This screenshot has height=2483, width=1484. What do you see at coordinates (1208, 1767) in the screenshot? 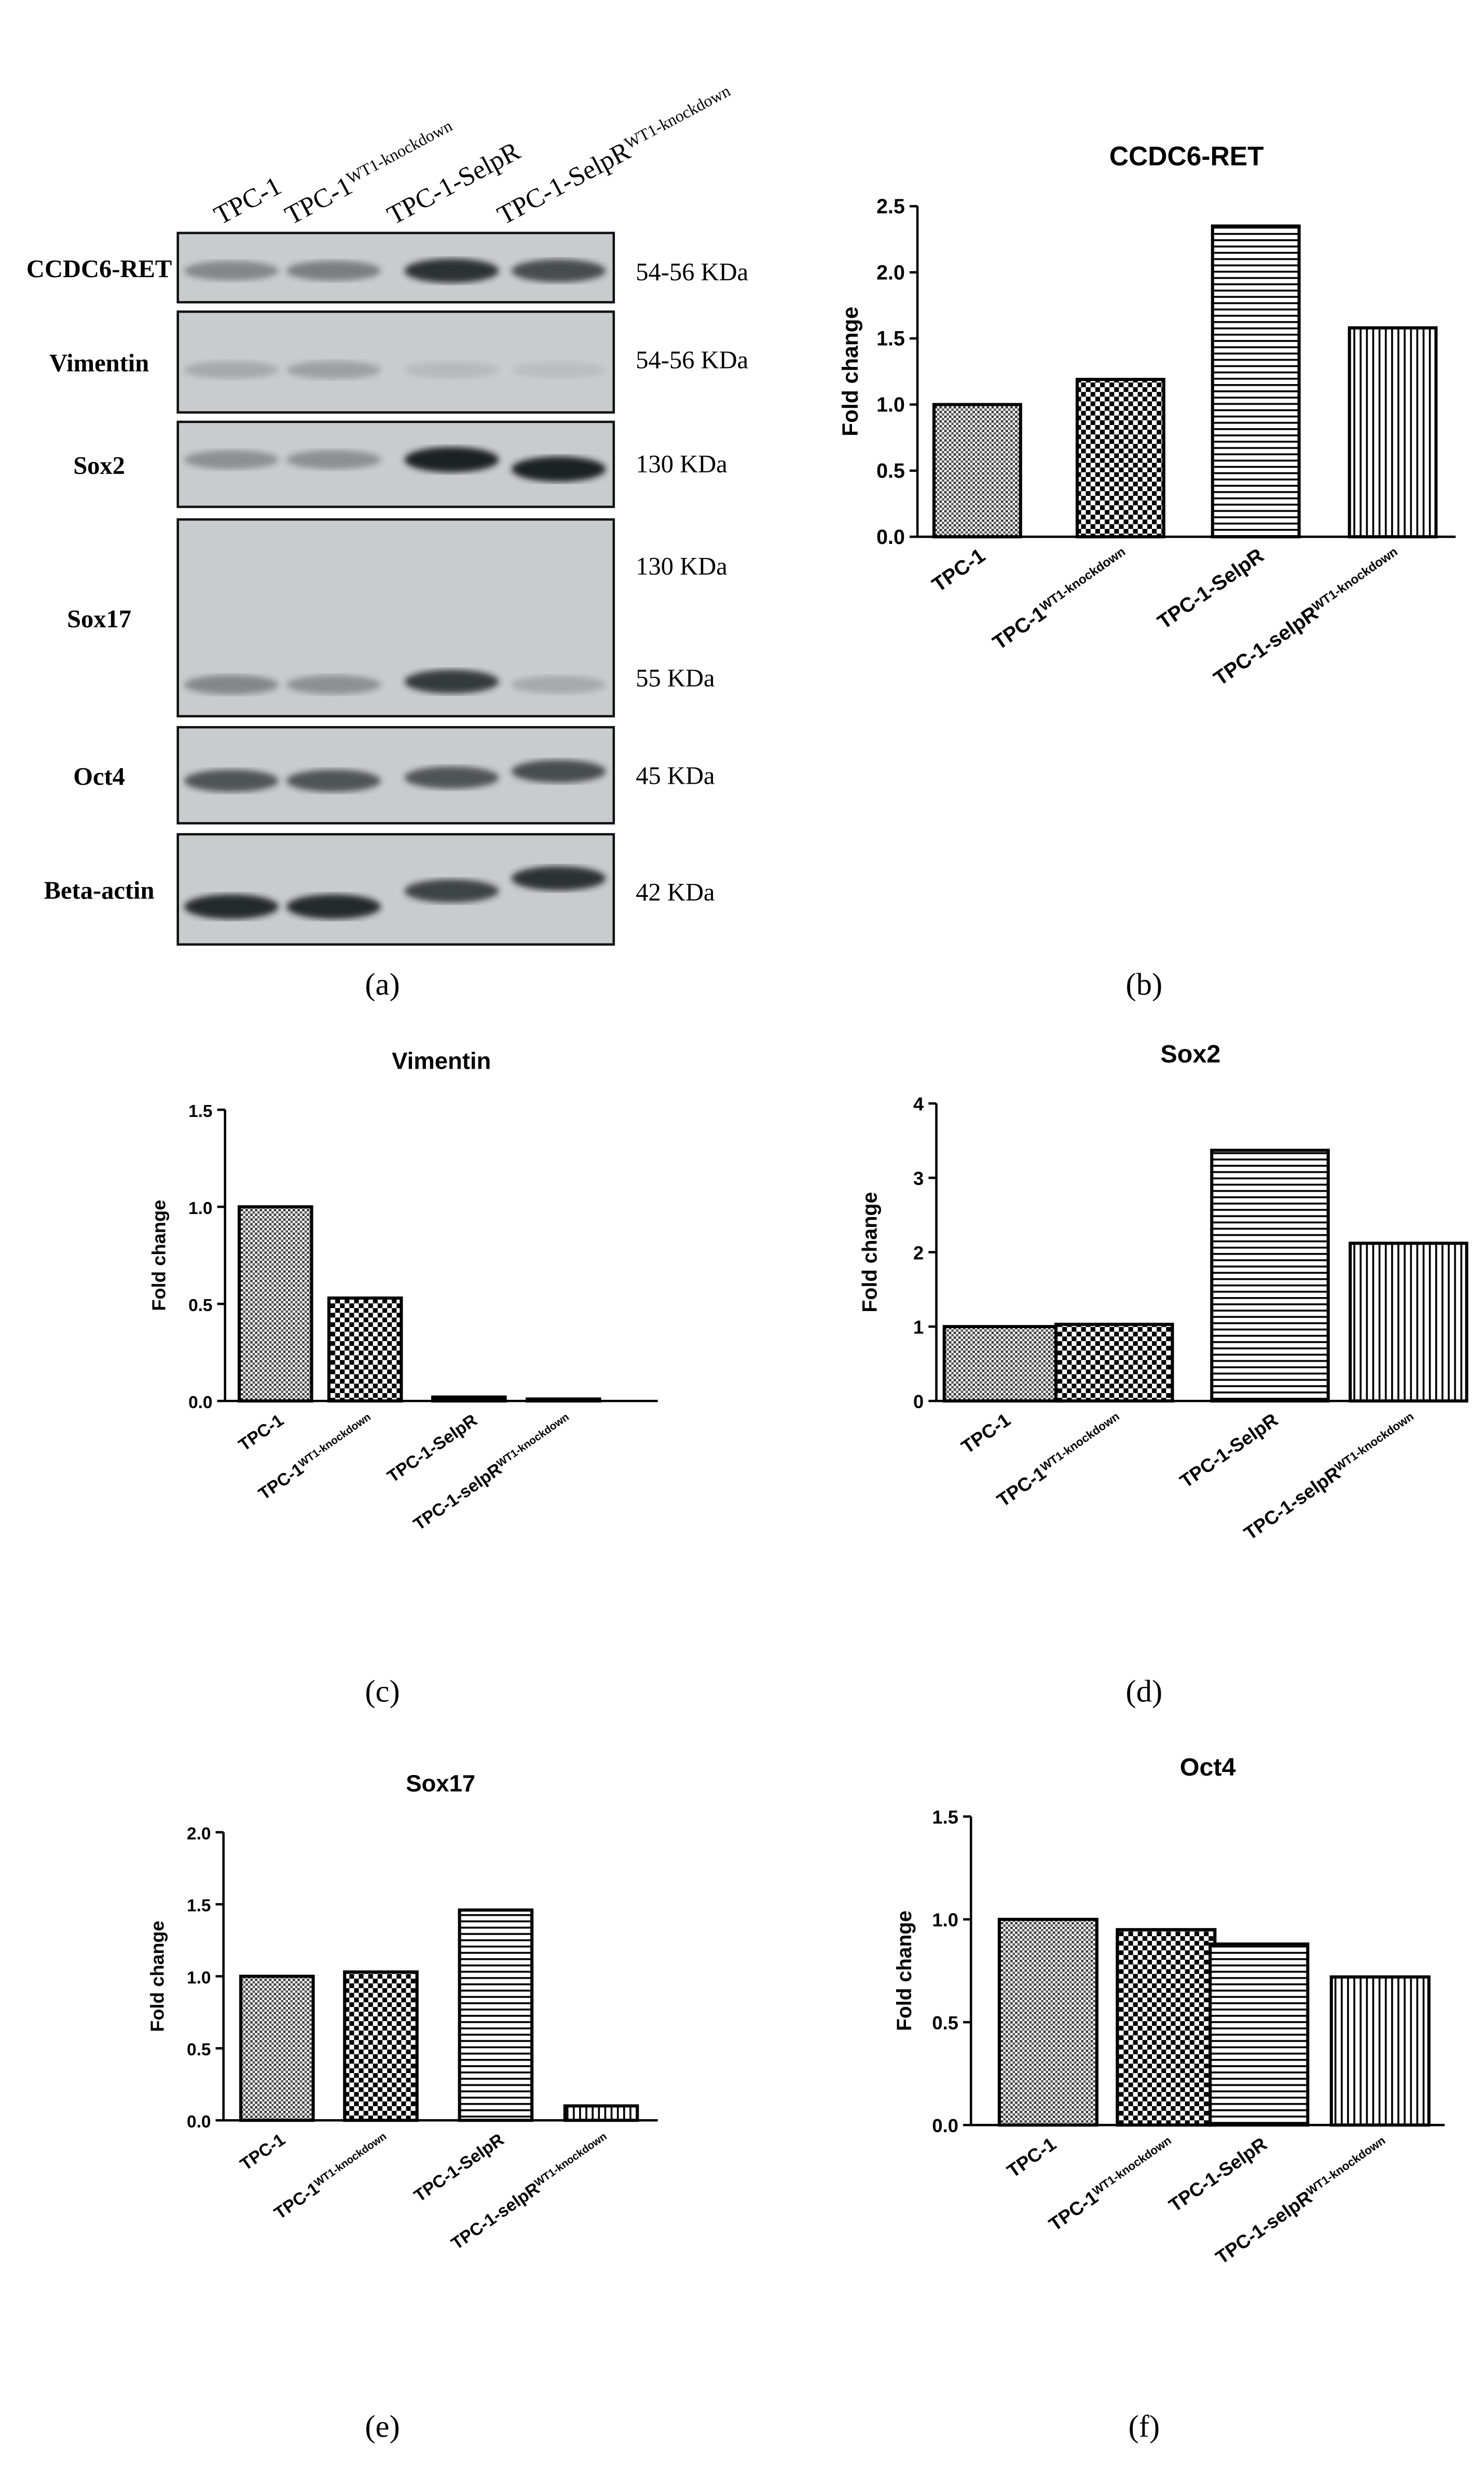
I see `chart-title: Oct4` at bounding box center [1208, 1767].